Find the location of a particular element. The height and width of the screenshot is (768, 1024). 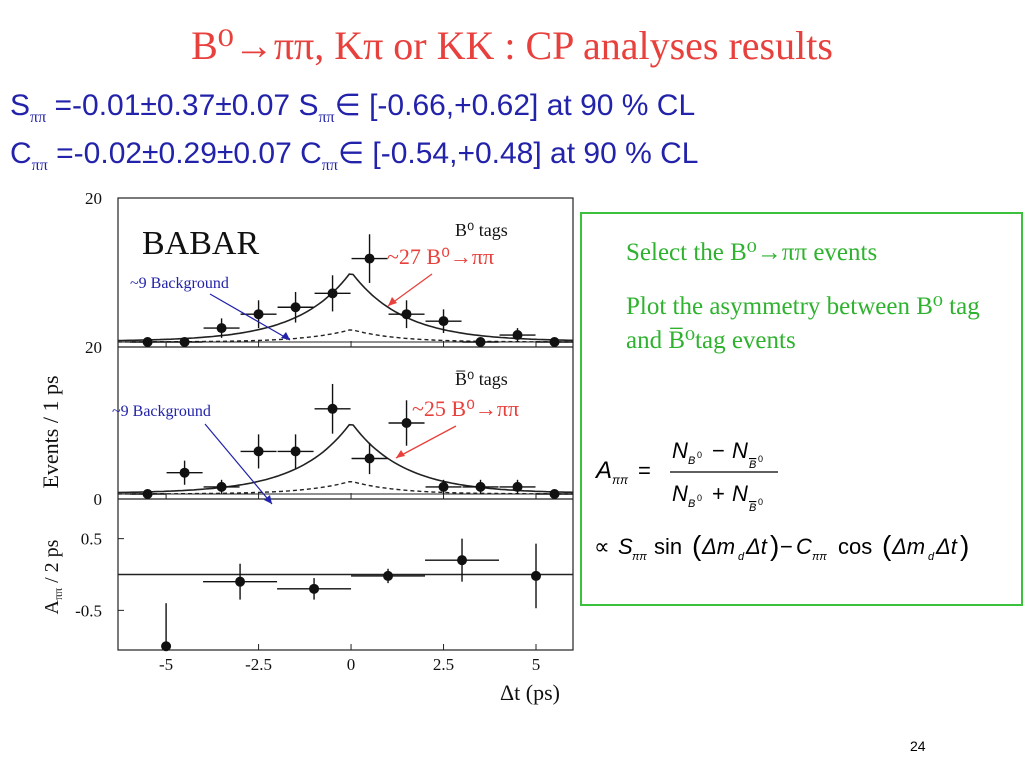

panel-tag-label: B̅⁰ tags is located at coordinates (481, 379).